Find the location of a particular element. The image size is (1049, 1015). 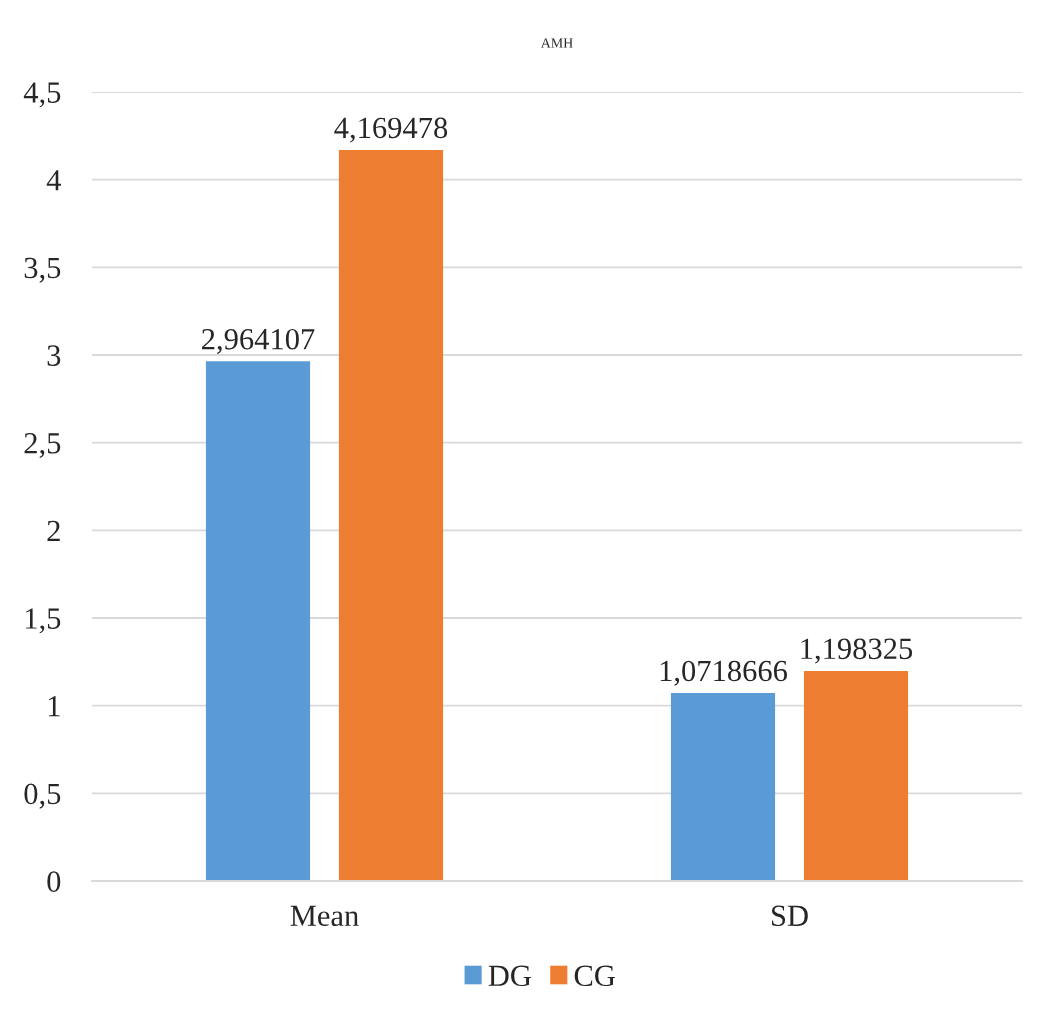

y-tick-label: 3,5 is located at coordinates (42, 270).